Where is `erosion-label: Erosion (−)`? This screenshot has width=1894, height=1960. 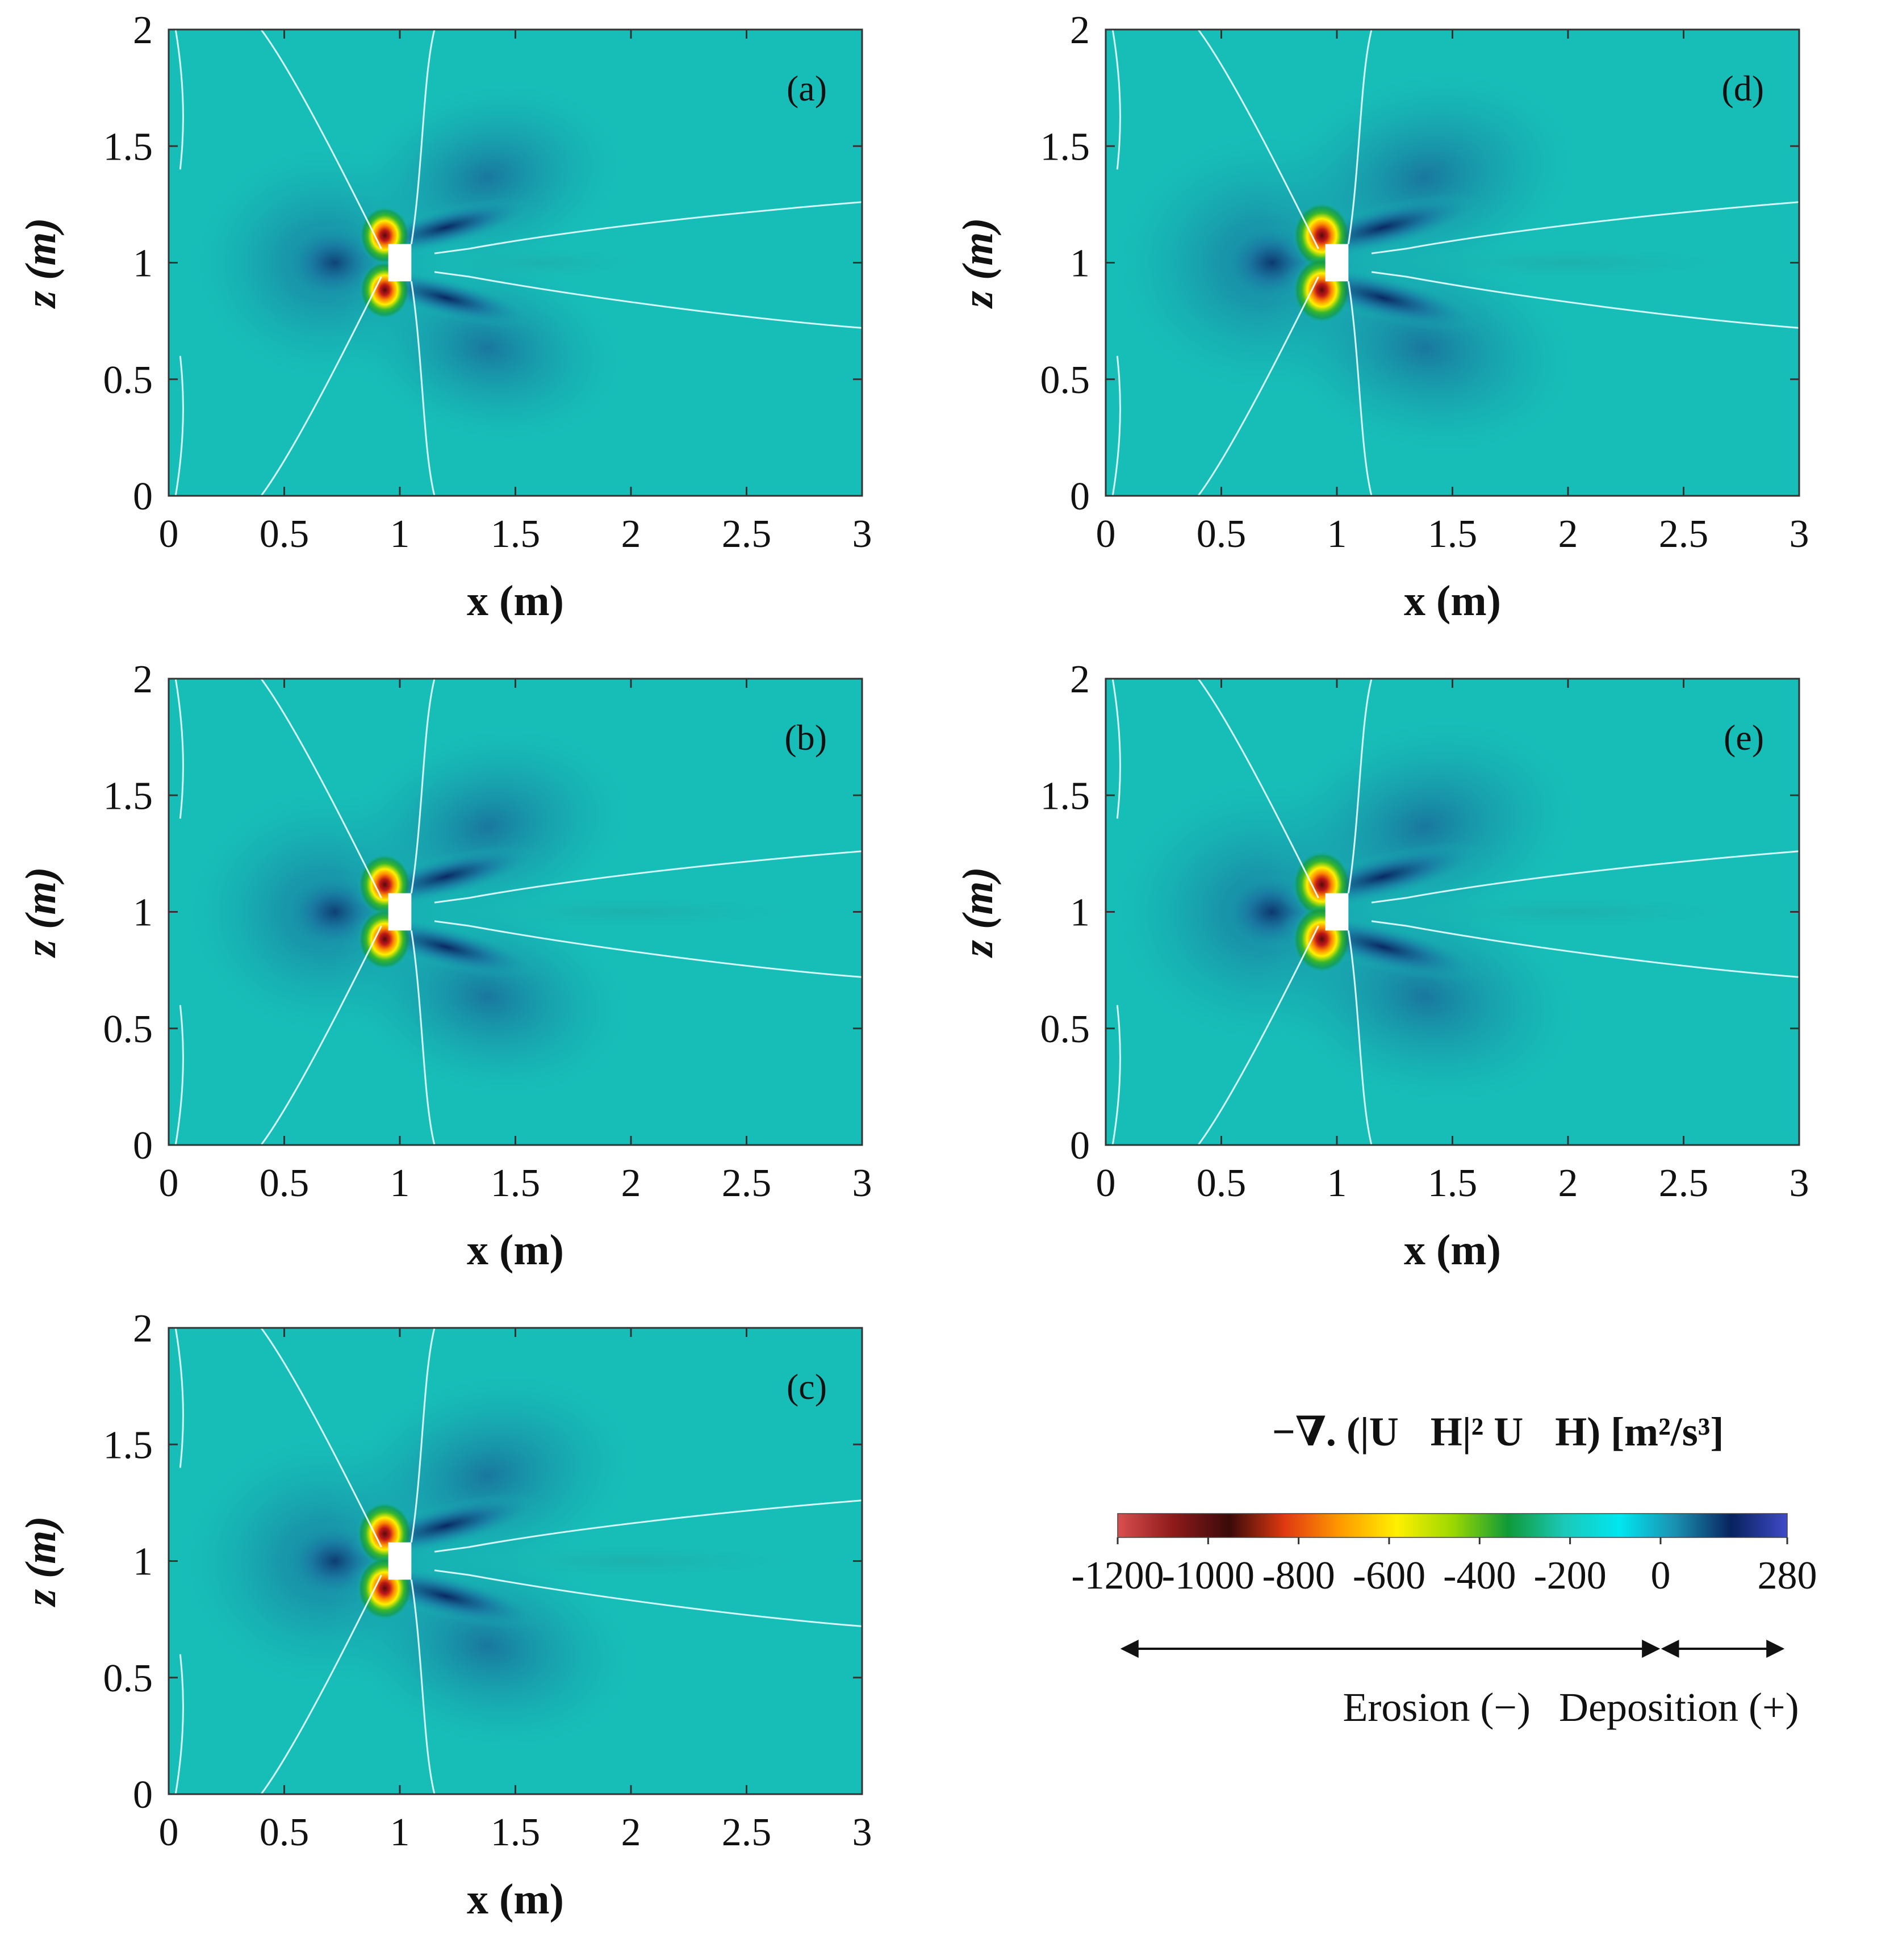 erosion-label: Erosion (−) is located at coordinates (1437, 1707).